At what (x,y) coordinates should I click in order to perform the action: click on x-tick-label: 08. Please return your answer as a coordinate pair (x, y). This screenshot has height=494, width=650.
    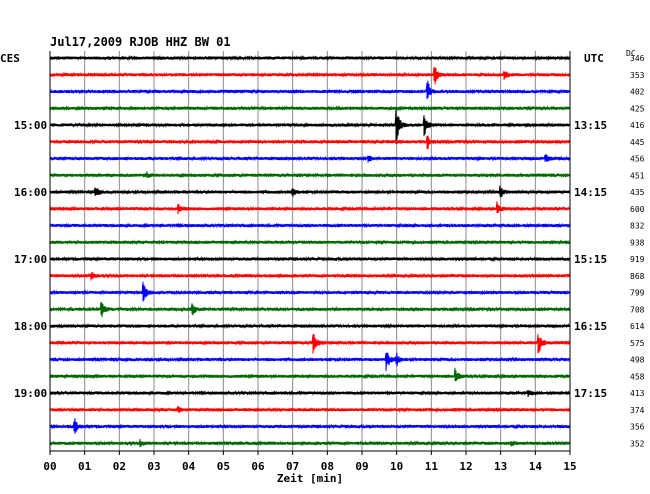
    Looking at the image, I should click on (327, 466).